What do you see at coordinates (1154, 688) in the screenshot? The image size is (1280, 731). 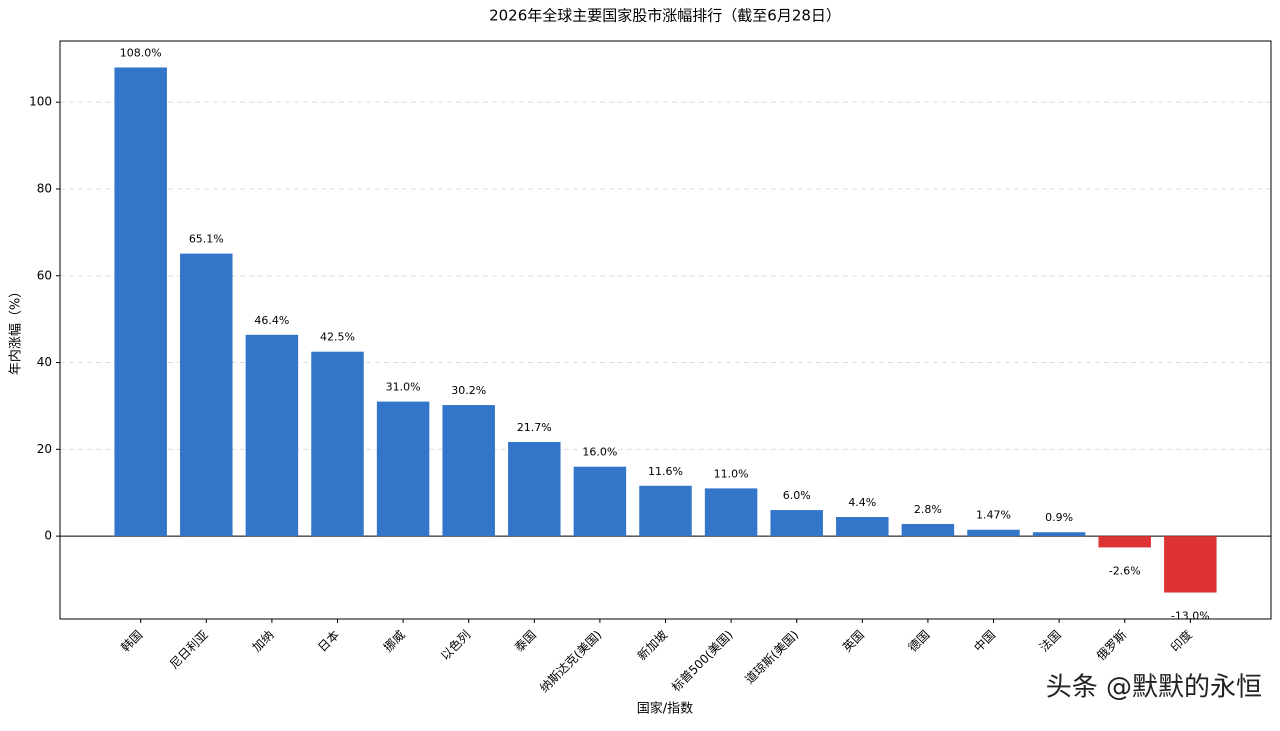 I see `watermark: 头条 @默默的永恒` at bounding box center [1154, 688].